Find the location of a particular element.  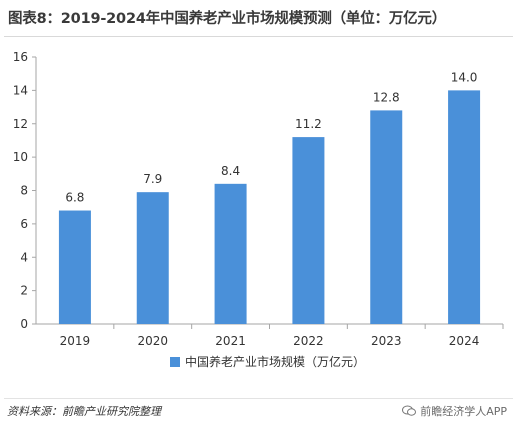

data-label: 12.8 is located at coordinates (386, 97).